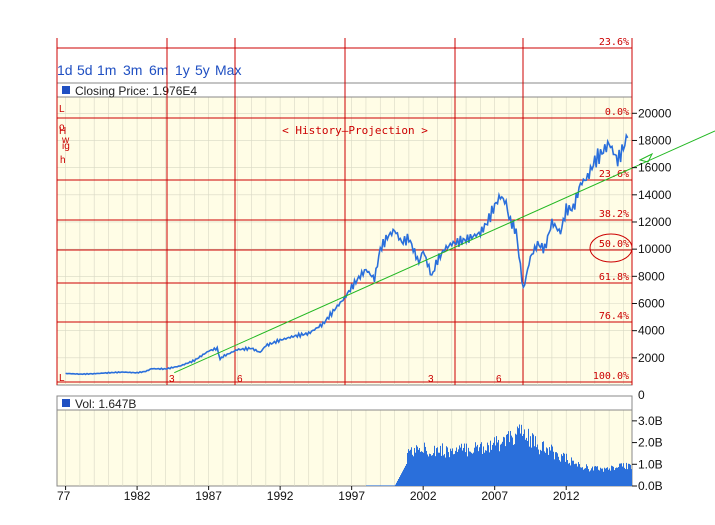 Image resolution: width=715 pixels, height=525 pixels. Describe the element at coordinates (355, 130) in the screenshot. I see `projection-label: < History—Projection >` at that location.